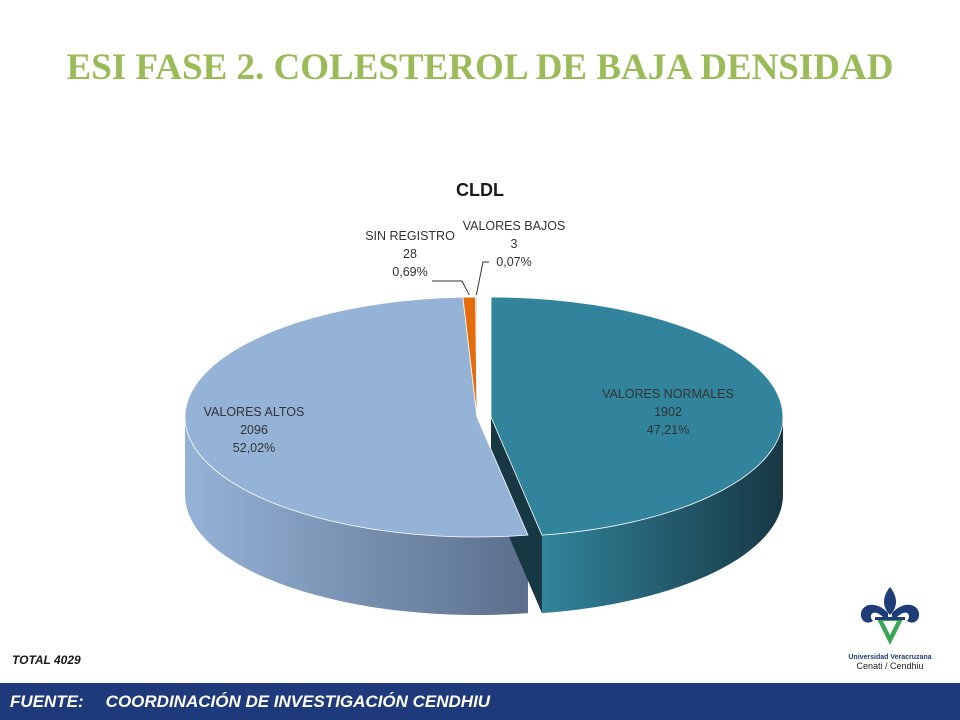  Describe the element at coordinates (47, 701) in the screenshot. I see `footer-label: FUENTE:` at that location.